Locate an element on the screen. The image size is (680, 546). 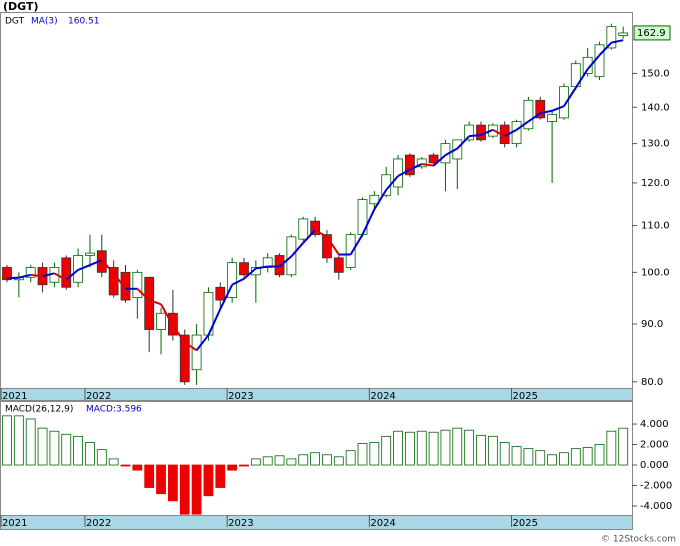
macd-legend: MACD:3.596 is located at coordinates (114, 410).